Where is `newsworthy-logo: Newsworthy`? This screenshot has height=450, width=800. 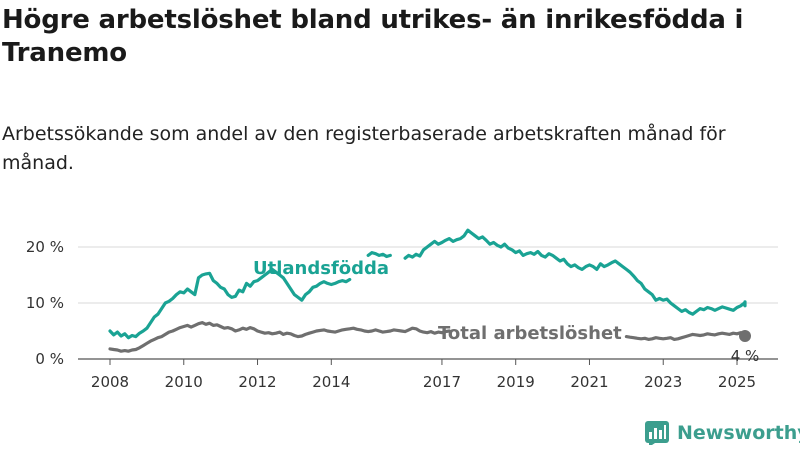
newsworthy-logo: Newsworthy is located at coordinates (722, 433).